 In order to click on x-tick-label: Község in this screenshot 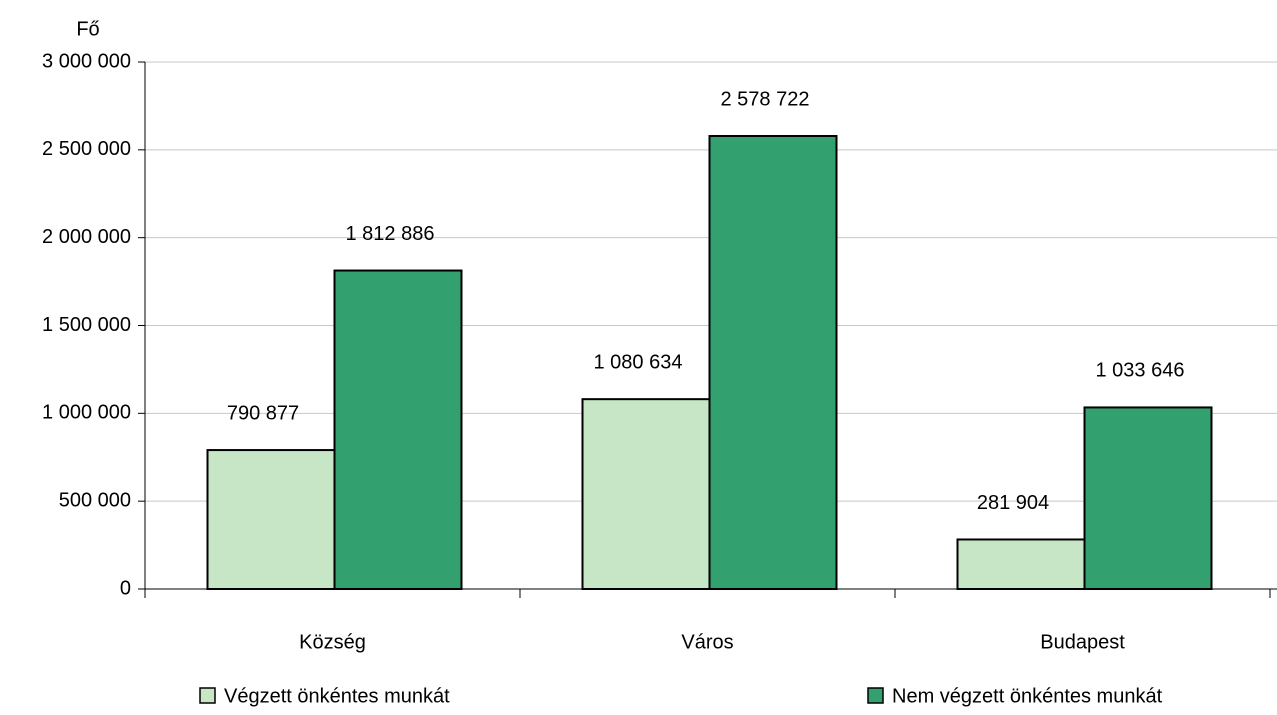, I will do `click(332, 642)`.